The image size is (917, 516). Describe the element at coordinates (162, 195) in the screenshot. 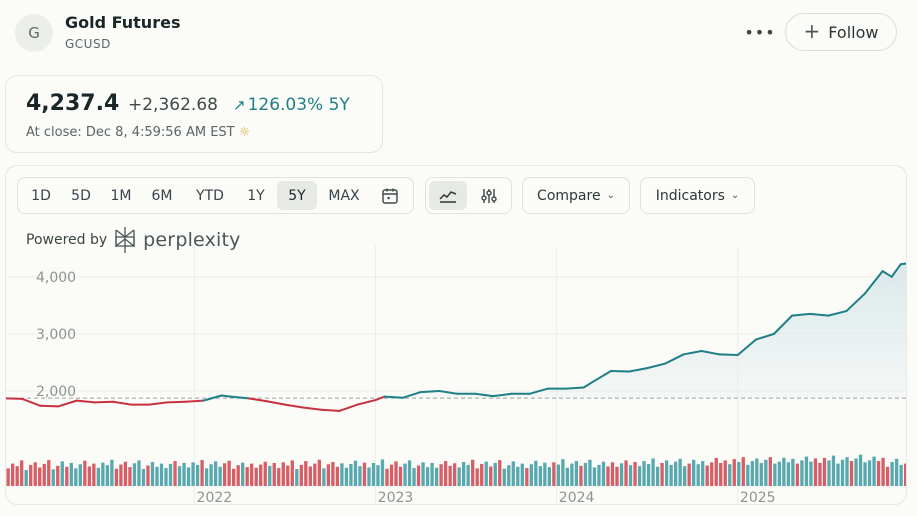

I see `range-6m-button: 6M` at that location.